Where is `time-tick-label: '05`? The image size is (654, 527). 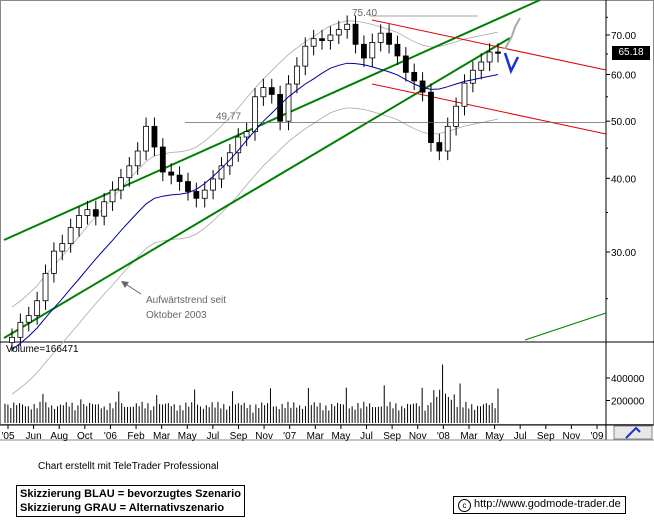 time-tick-label: '05 is located at coordinates (7, 436).